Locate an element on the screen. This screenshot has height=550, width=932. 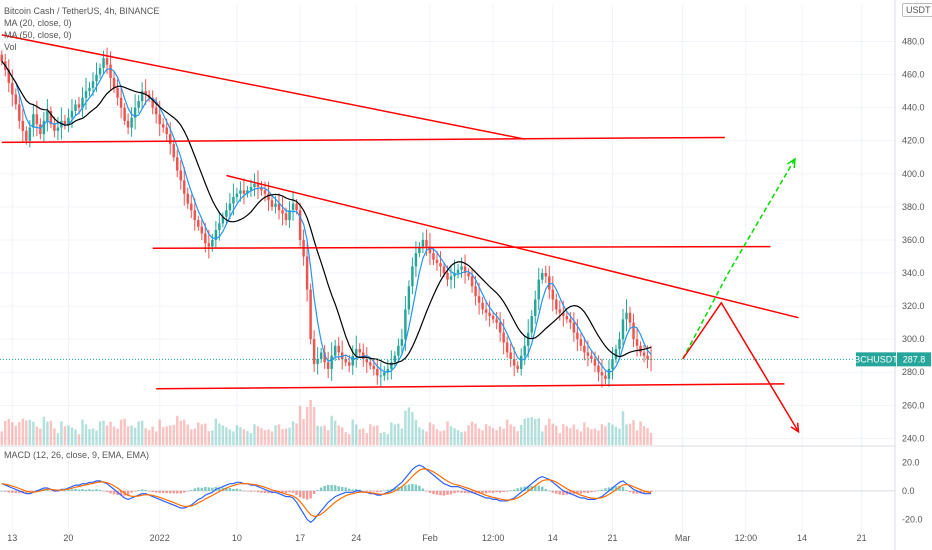
y-tick-label: 420.0 is located at coordinates (913, 141).